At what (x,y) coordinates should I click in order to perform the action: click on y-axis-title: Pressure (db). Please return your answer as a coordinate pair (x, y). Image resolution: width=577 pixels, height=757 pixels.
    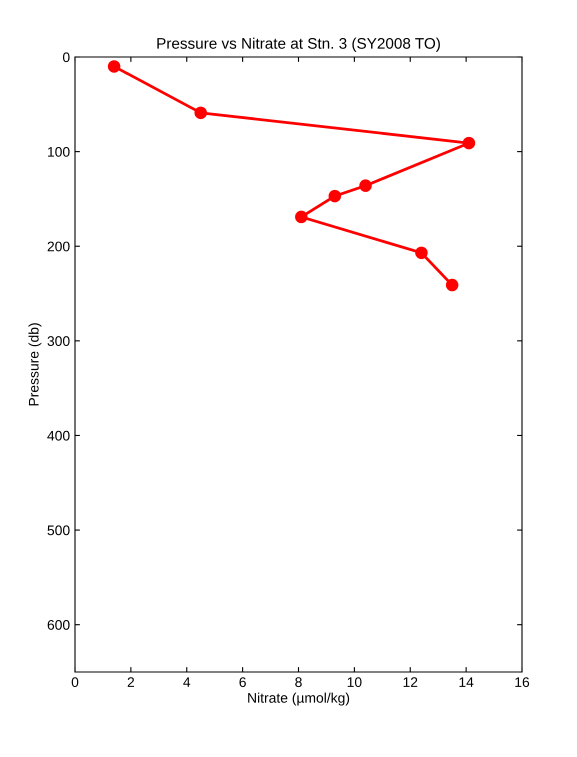
    Looking at the image, I should click on (35, 364).